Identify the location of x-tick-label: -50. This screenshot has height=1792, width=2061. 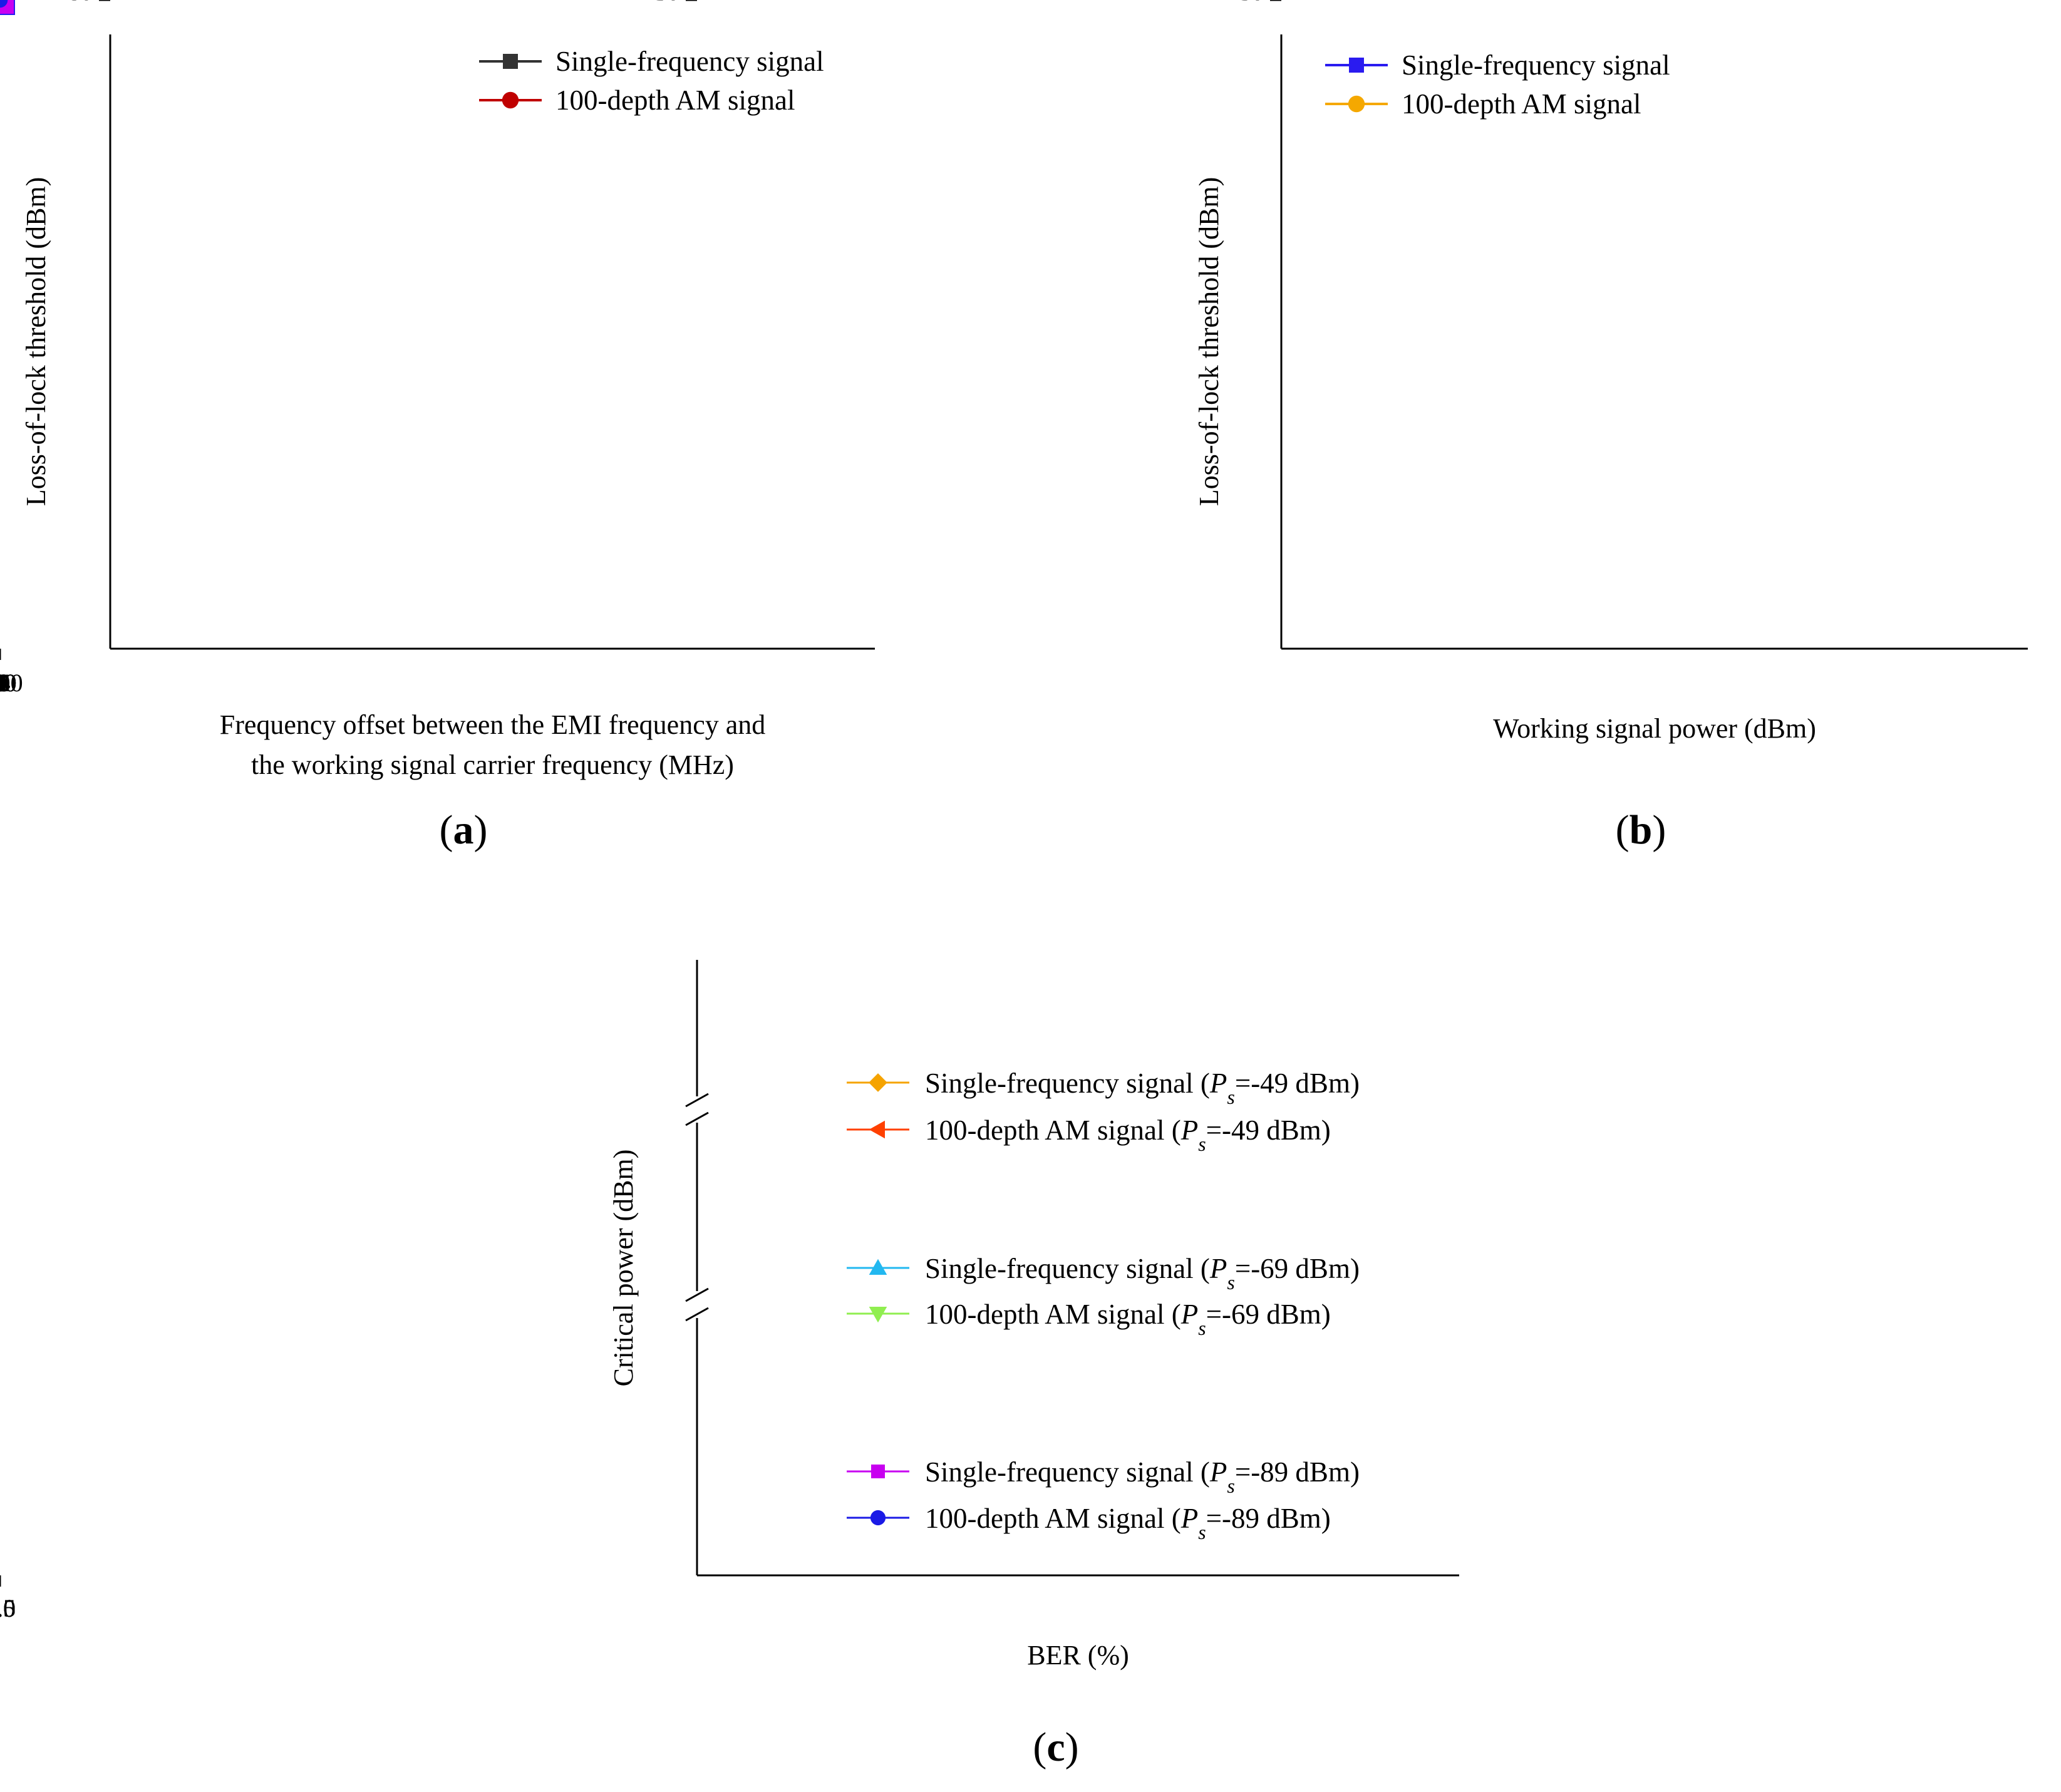
(8, 683).